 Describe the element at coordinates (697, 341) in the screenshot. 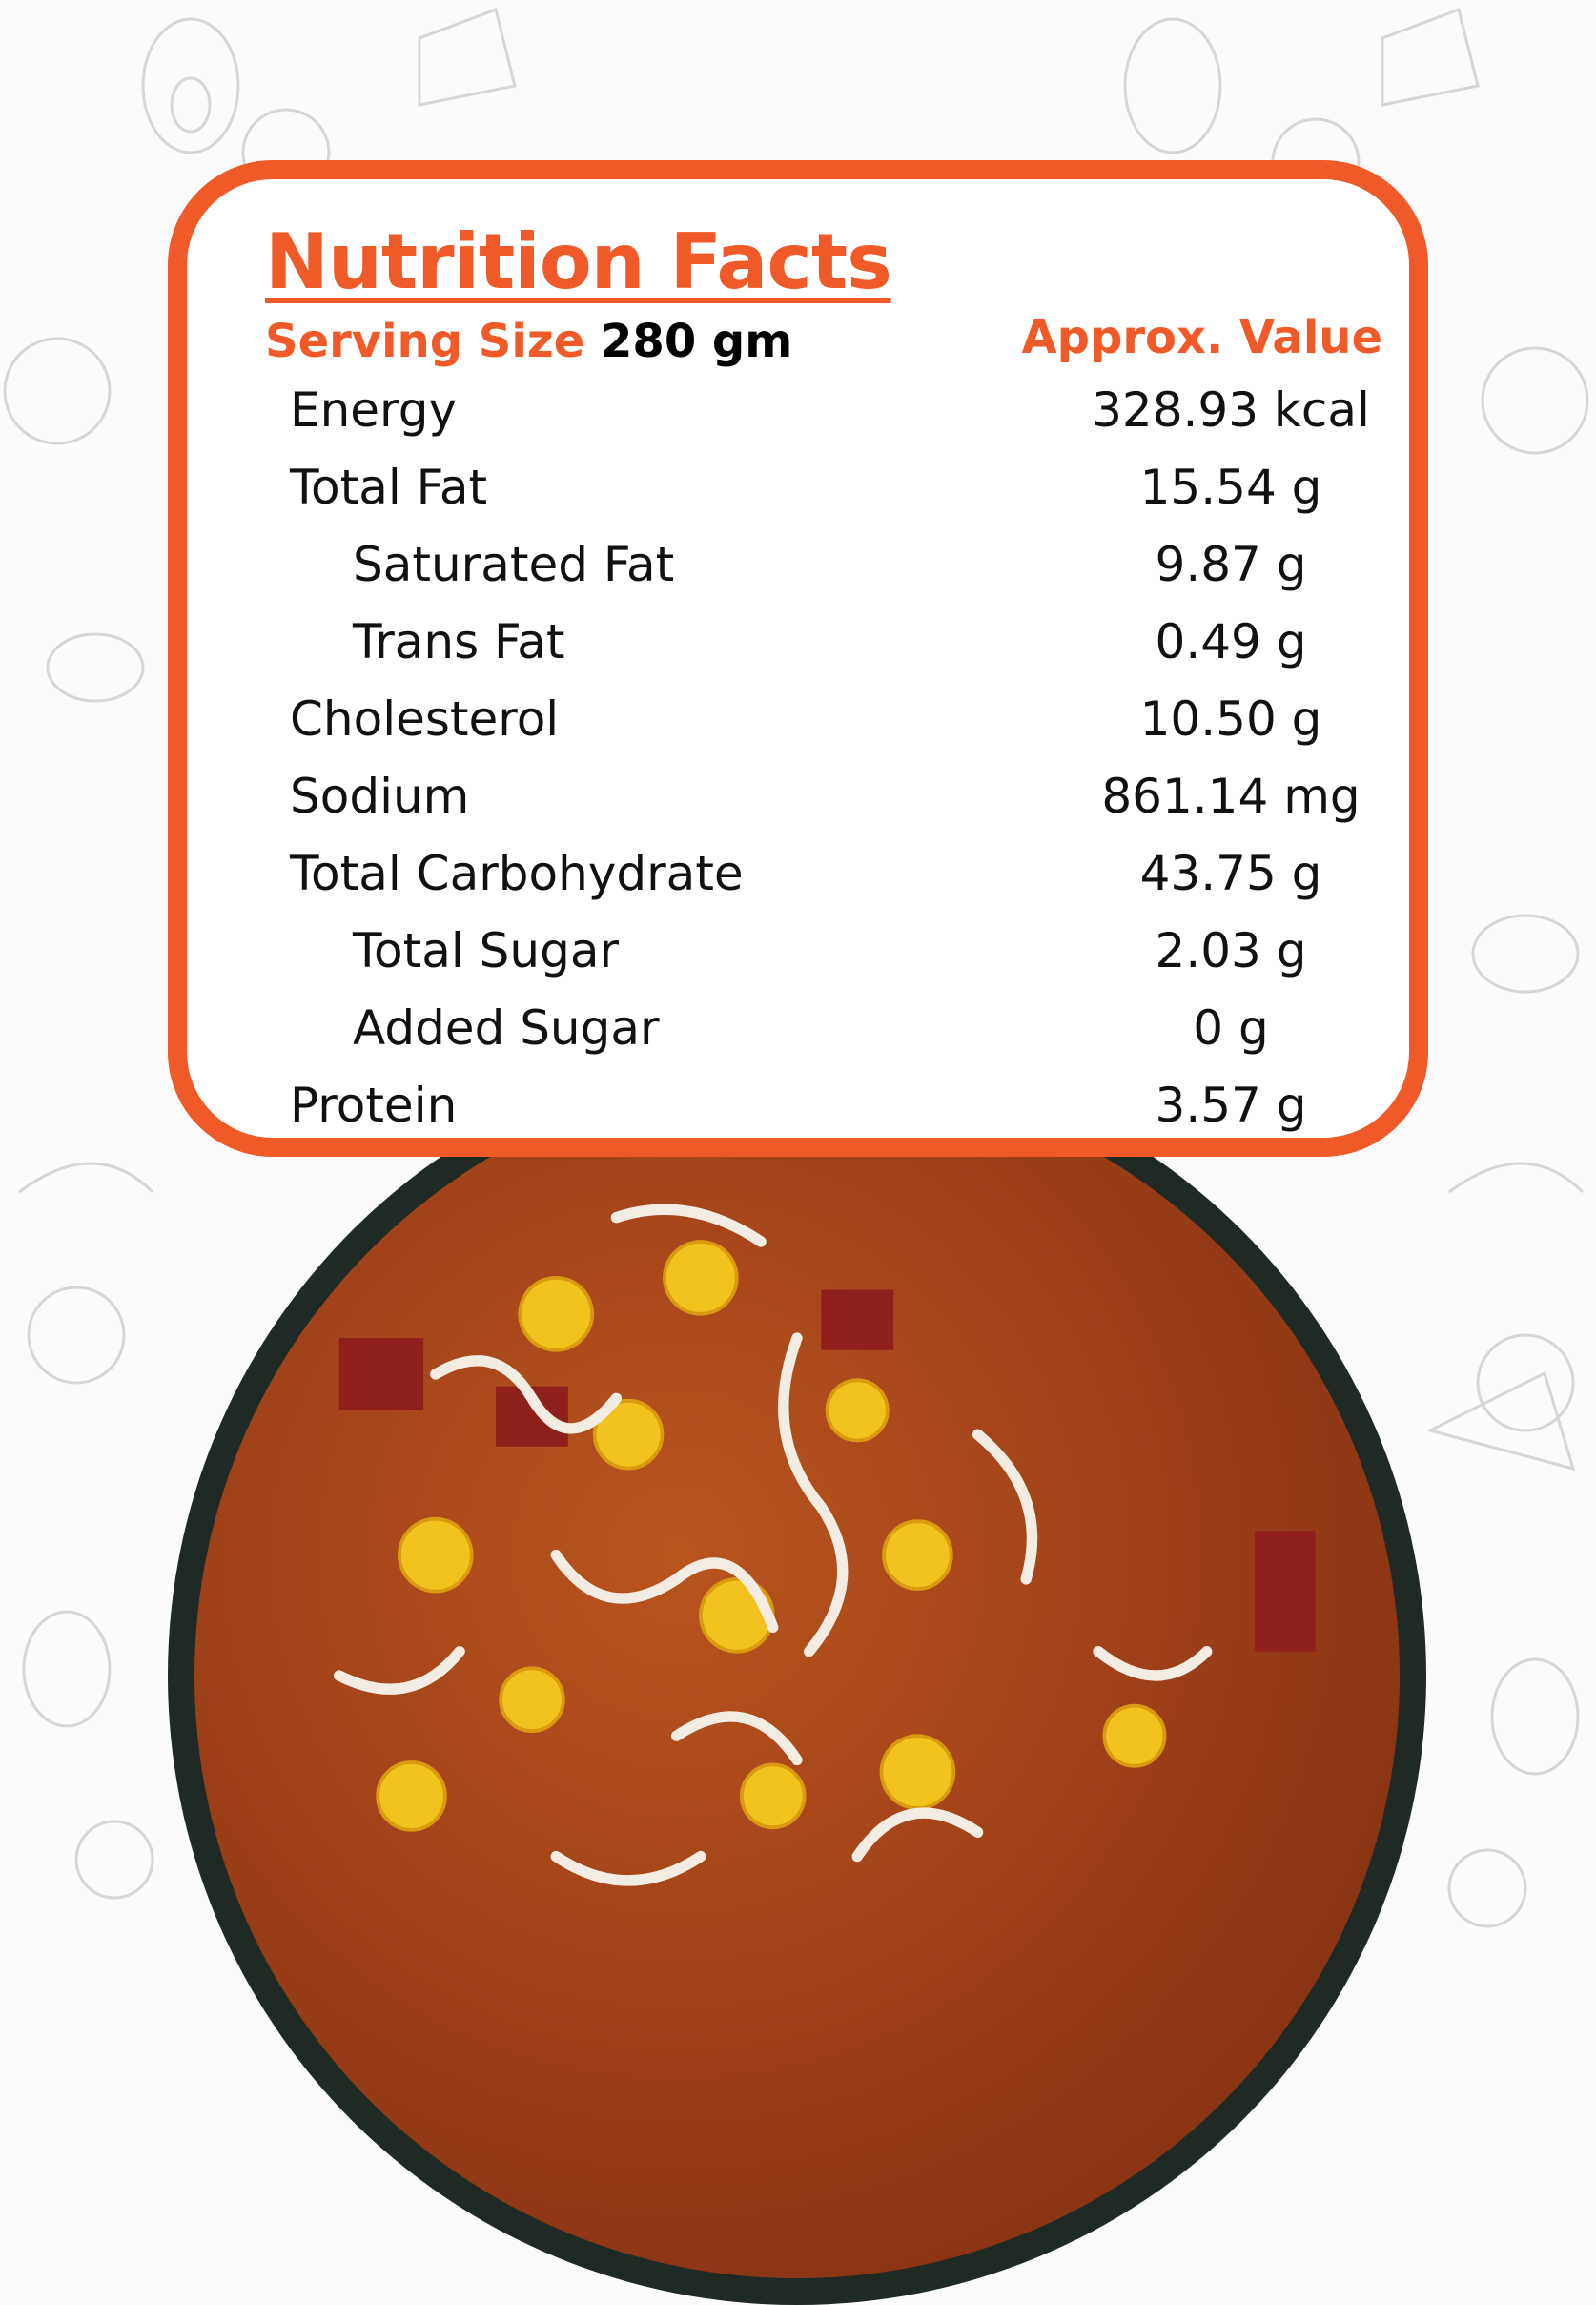

I see `serving-size-value: 280 gm` at that location.